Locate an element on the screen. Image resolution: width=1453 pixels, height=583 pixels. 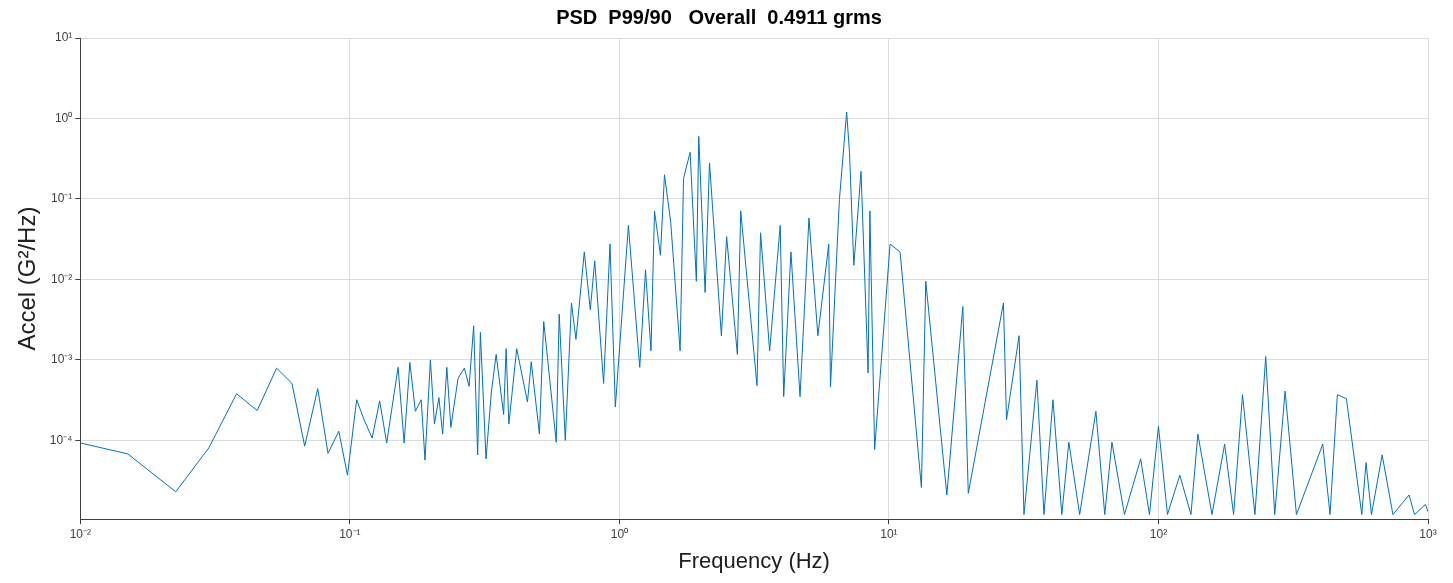
y-tick-label: 10⁻³ is located at coordinates (61, 359).